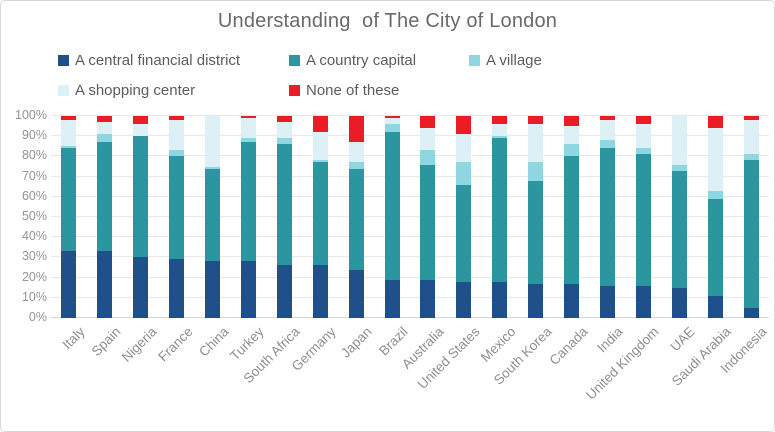  I want to click on bar-germany, so click(320, 217).